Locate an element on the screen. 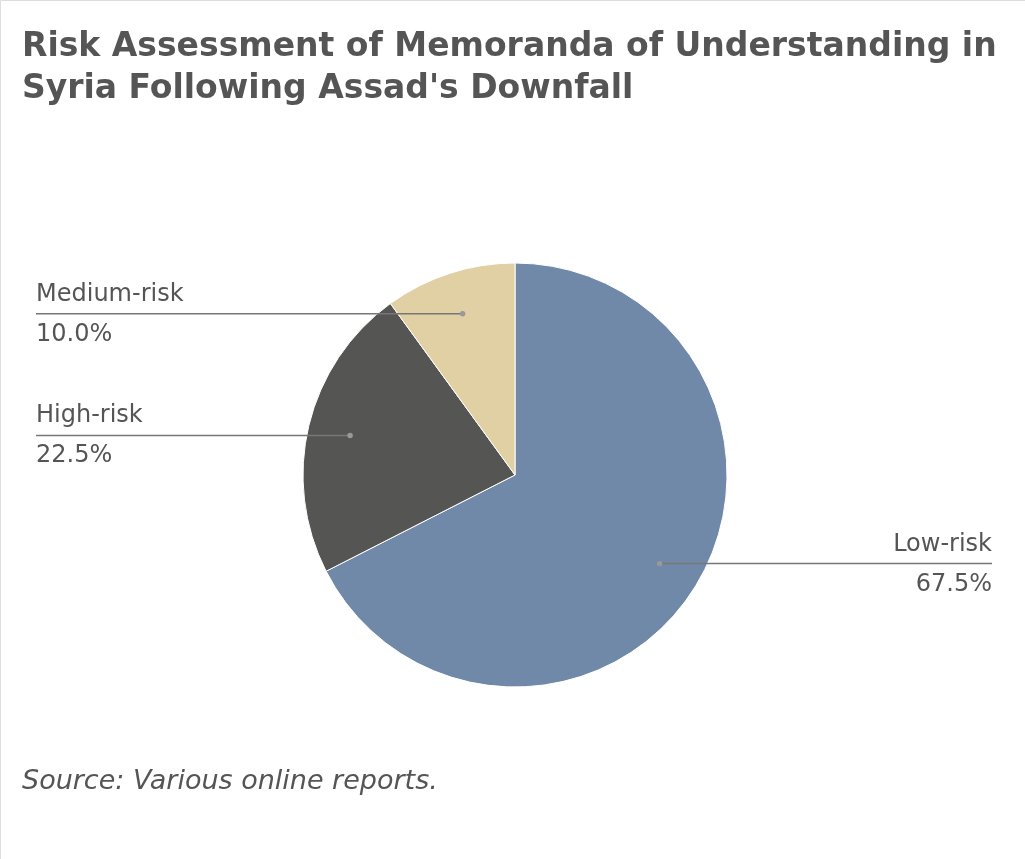 This screenshot has height=859, width=1025. source-note: Source: Various online reports. is located at coordinates (230, 779).